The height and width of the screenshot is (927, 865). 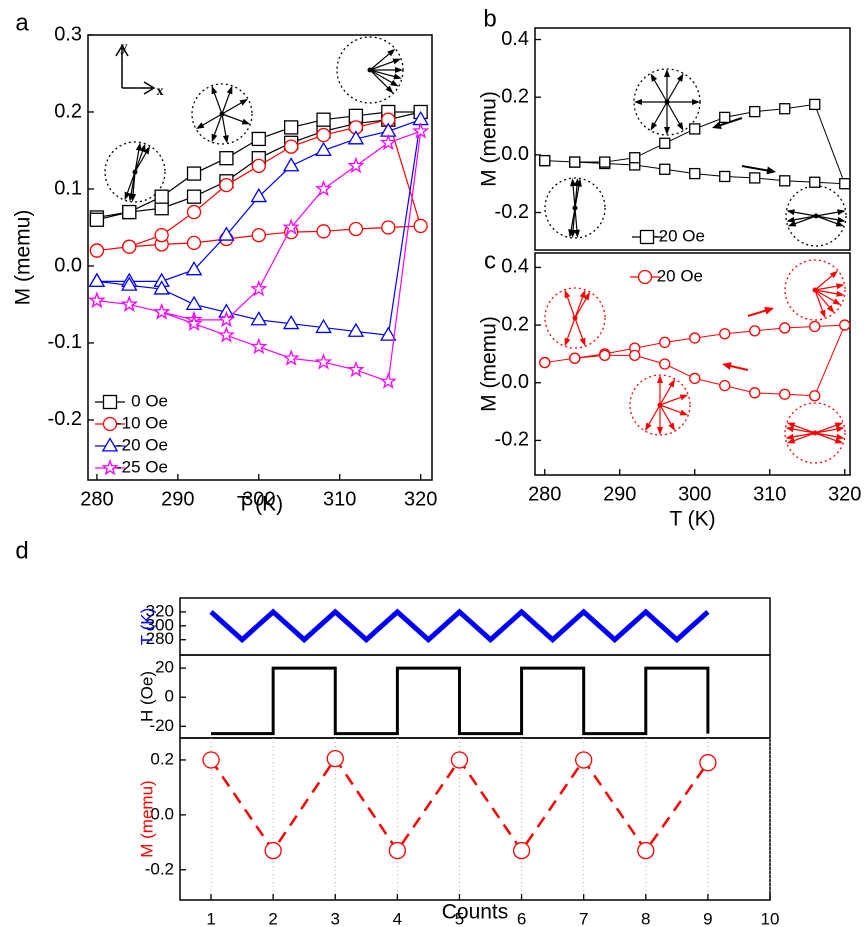 I want to click on x-tick-label: 9, so click(x=707, y=918).